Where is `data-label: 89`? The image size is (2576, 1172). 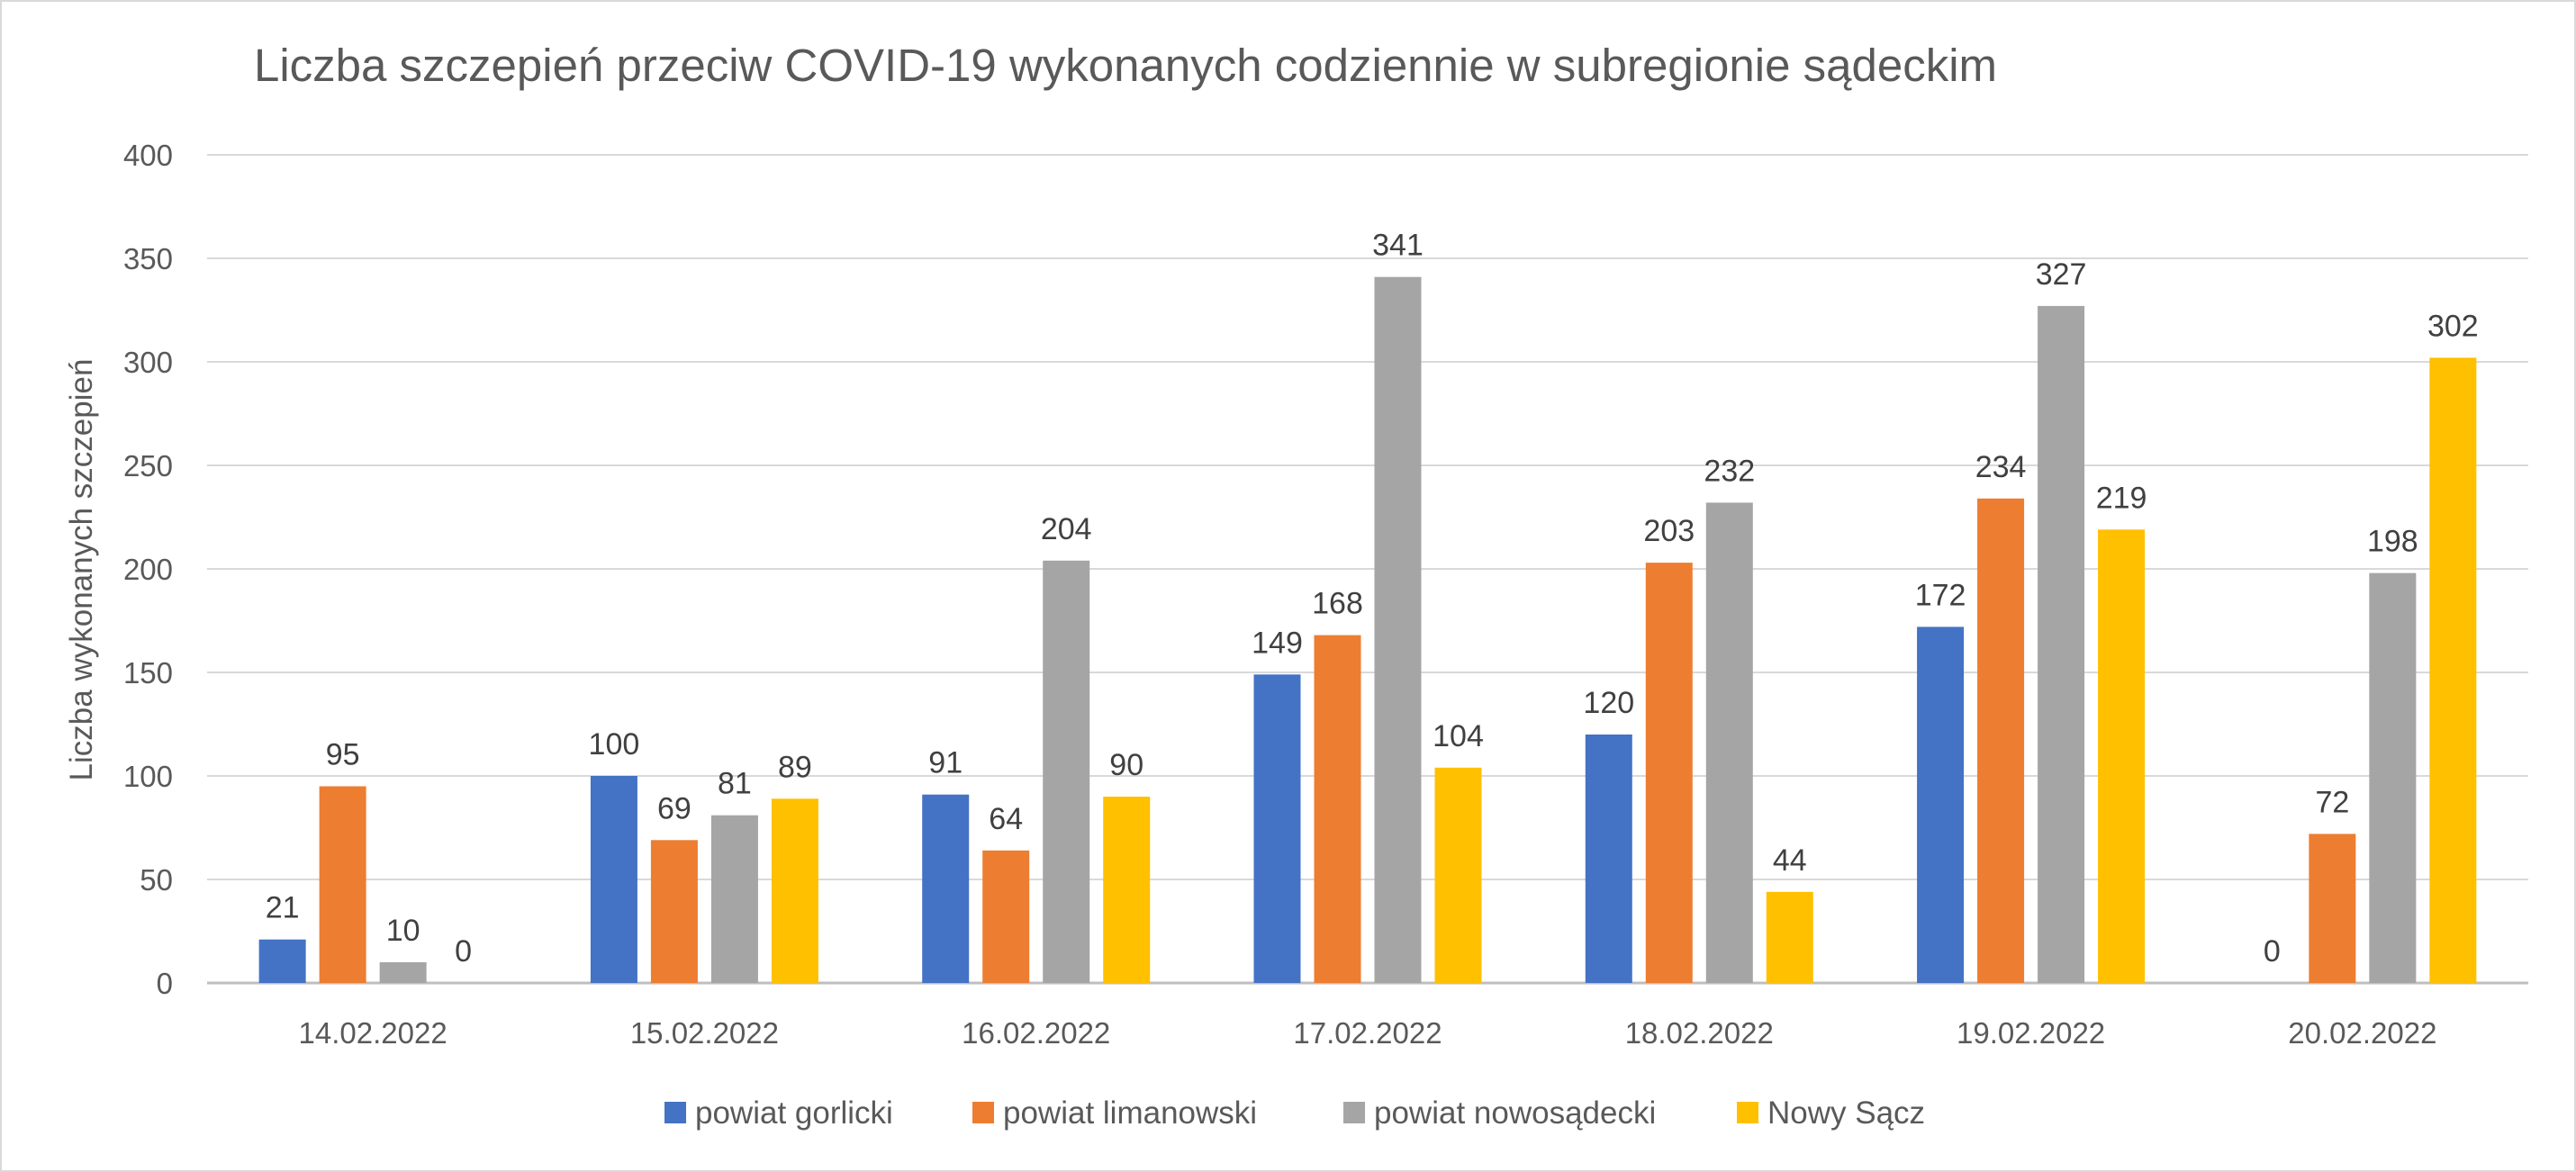
data-label: 89 is located at coordinates (795, 767).